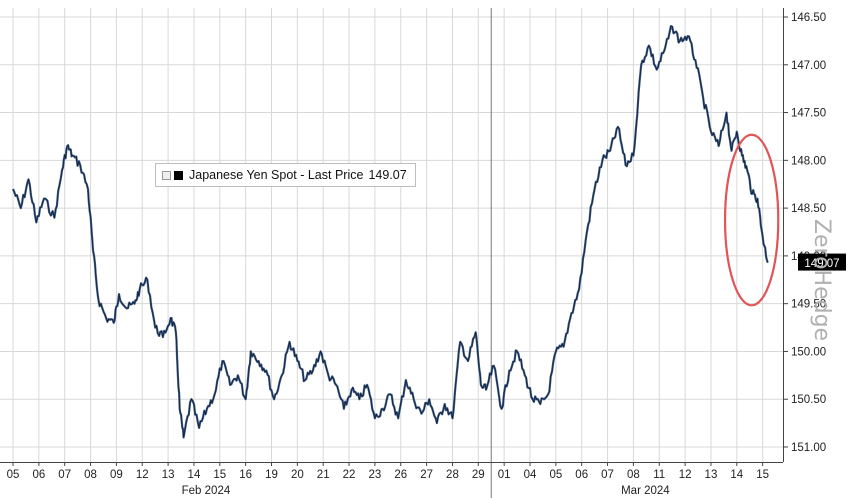 The width and height of the screenshot is (848, 498). I want to click on y-tick-label: 147.00, so click(808, 66).